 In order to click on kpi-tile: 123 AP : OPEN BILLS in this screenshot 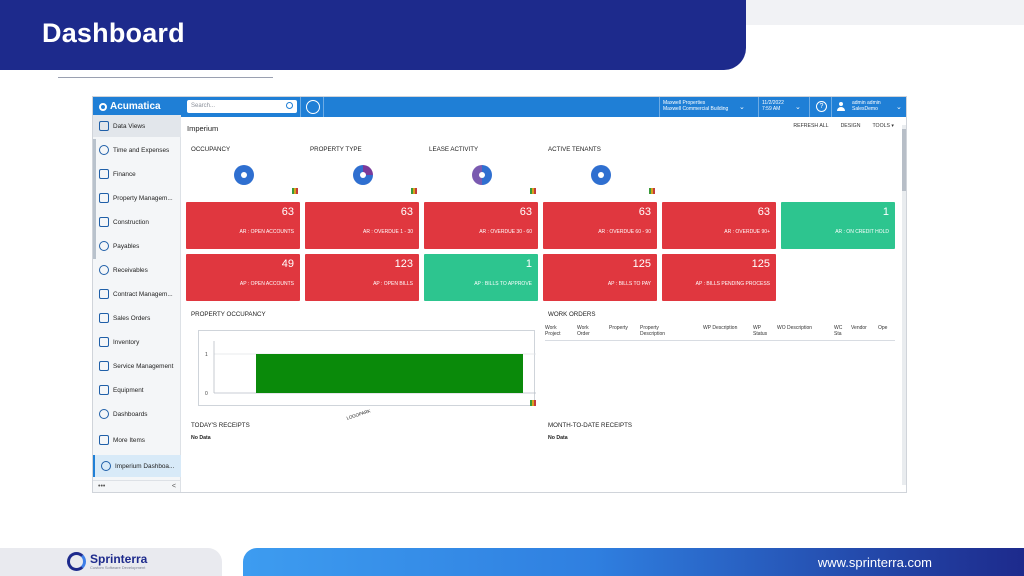, I will do `click(362, 277)`.